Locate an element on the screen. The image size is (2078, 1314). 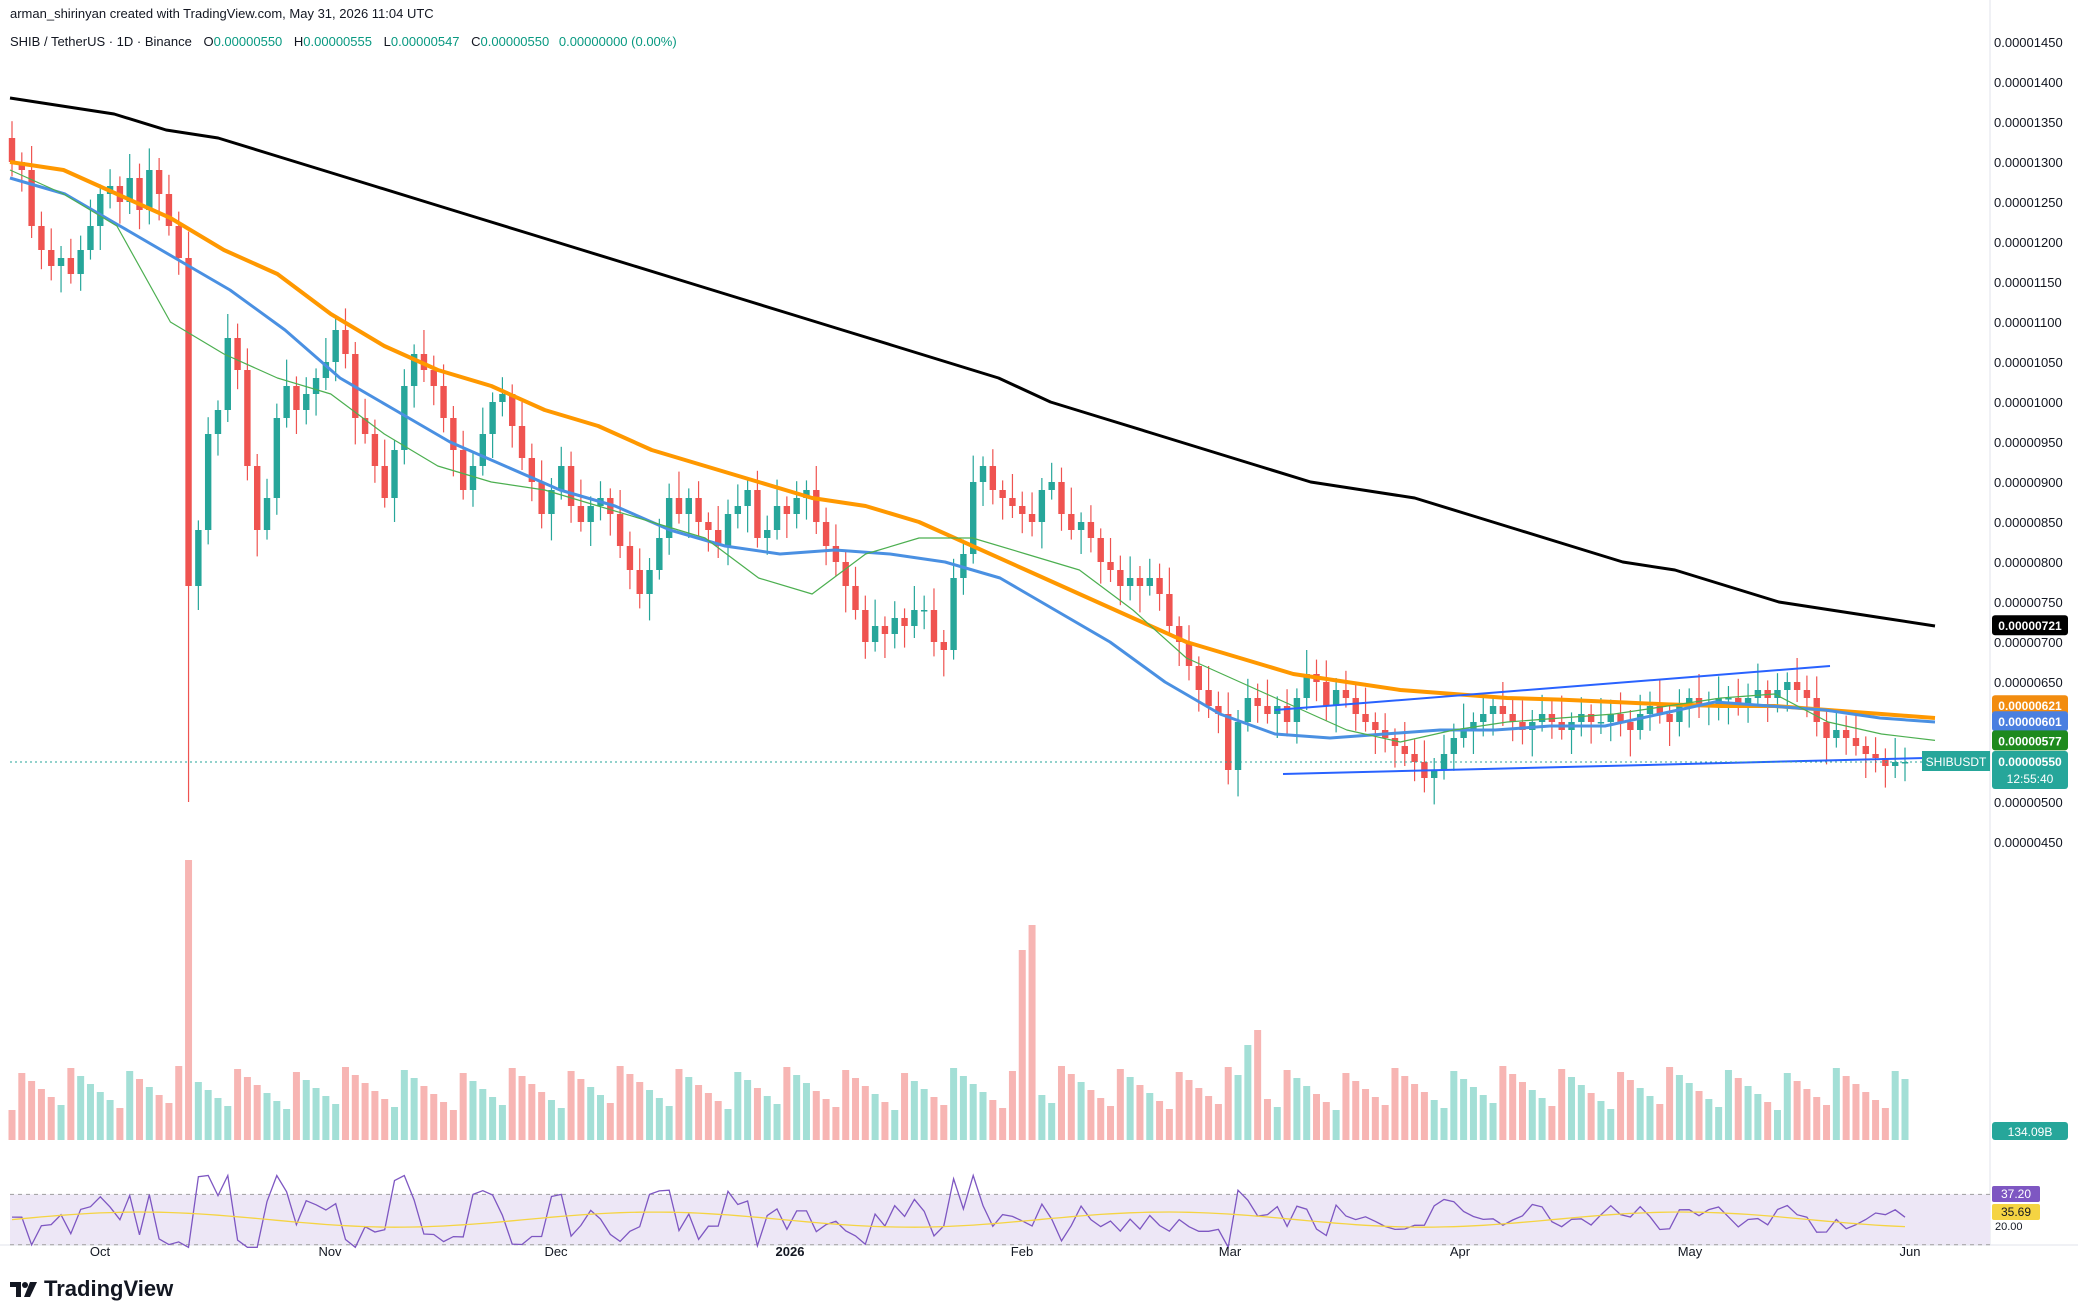
rsi-ma-tag: 35.69 is located at coordinates (2016, 1212).